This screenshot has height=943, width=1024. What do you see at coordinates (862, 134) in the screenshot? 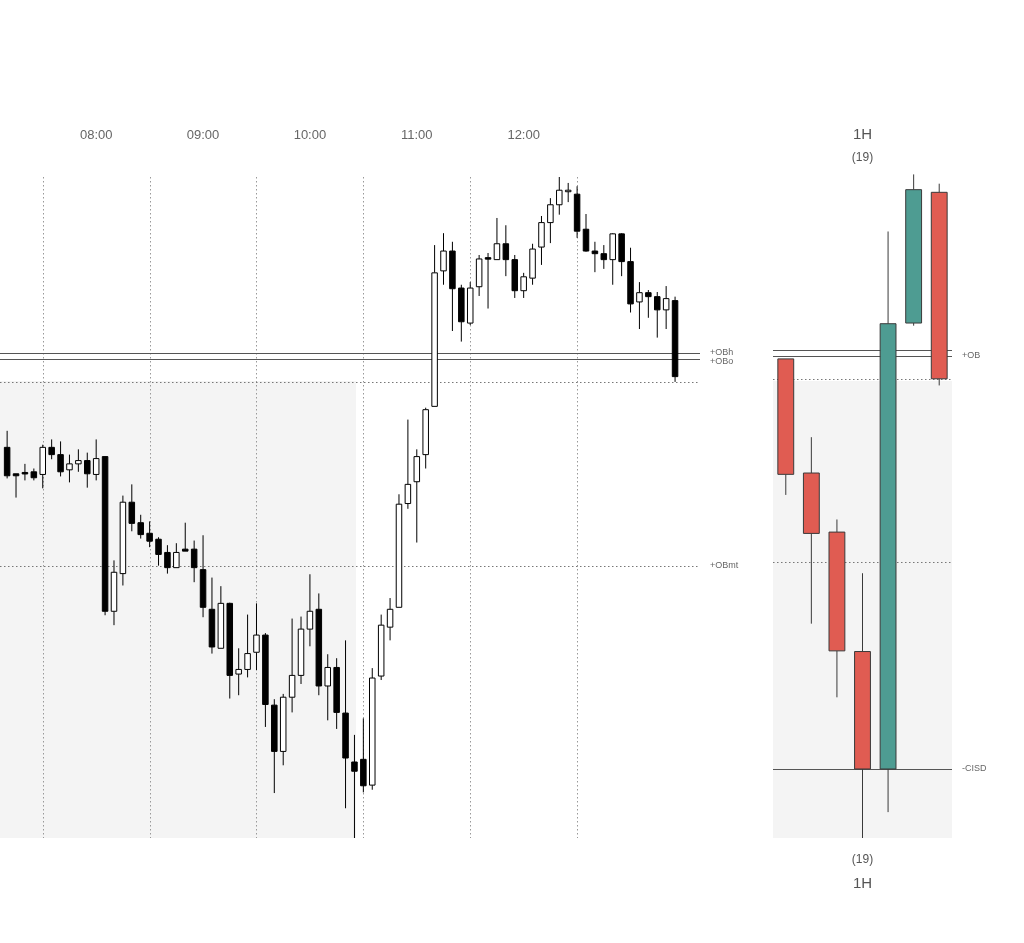
I see `chart-title: 1H` at bounding box center [862, 134].